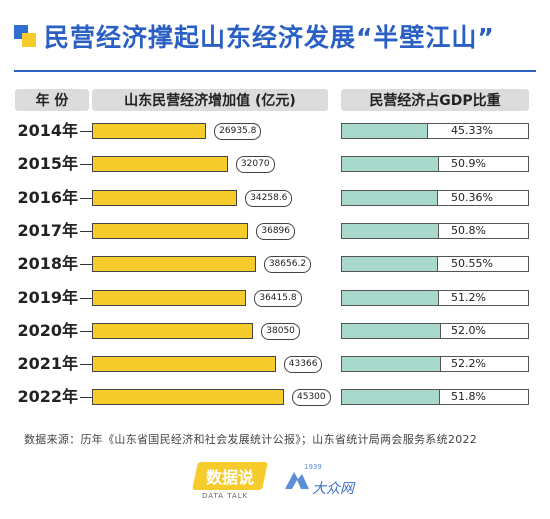 This screenshot has width=550, height=519. I want to click on year-label: 2015年, so click(47, 164).